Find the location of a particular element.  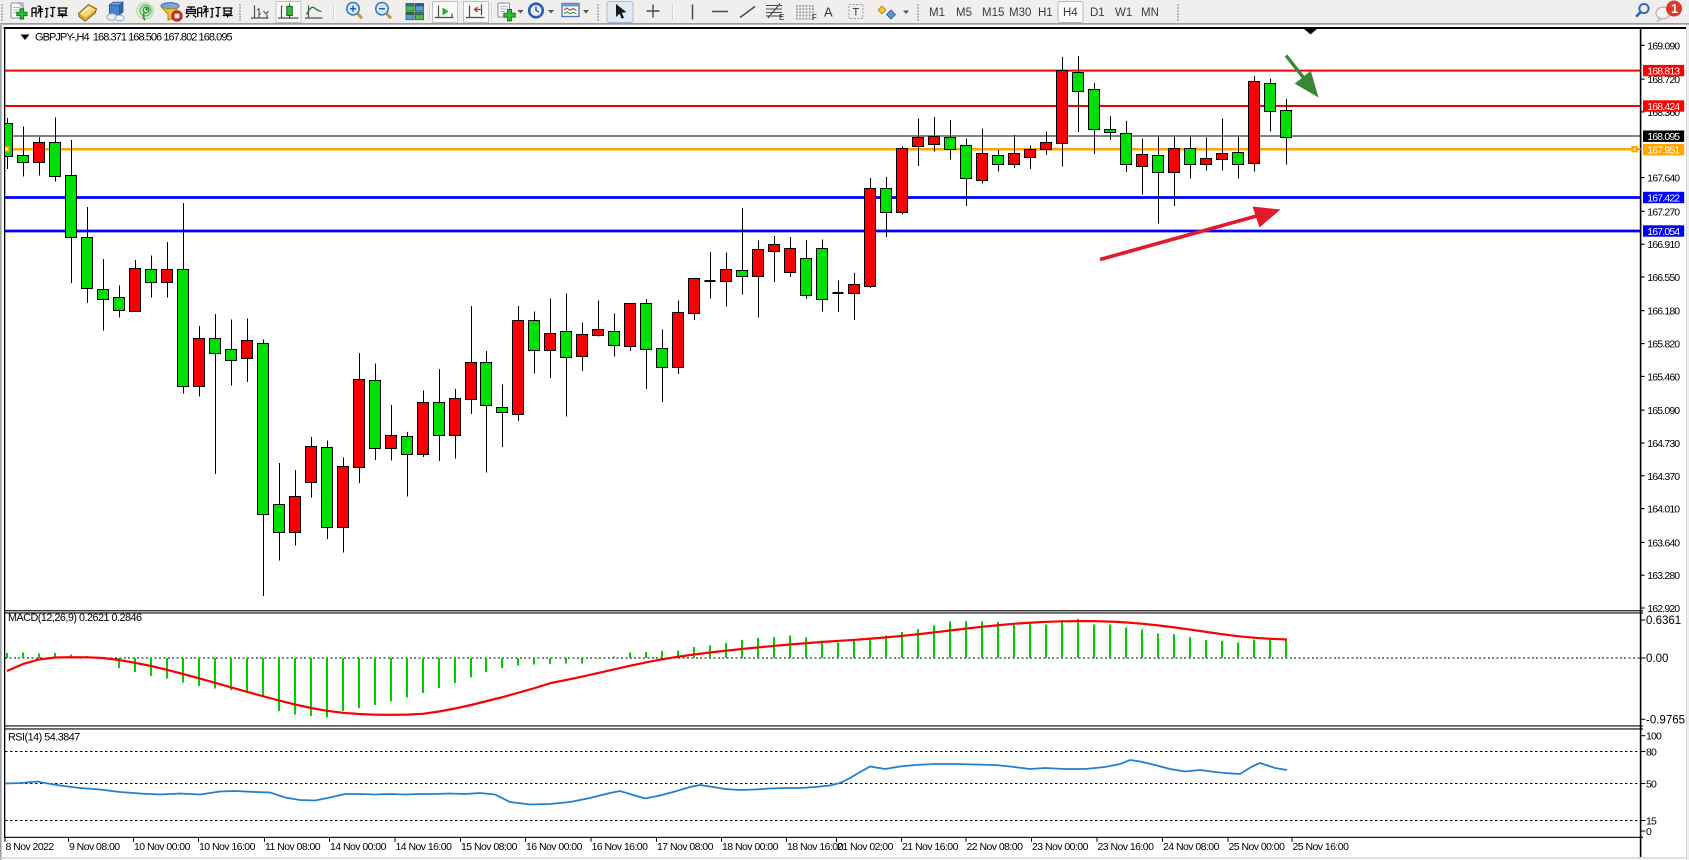

svg-text: 50 is located at coordinates (1651, 785).